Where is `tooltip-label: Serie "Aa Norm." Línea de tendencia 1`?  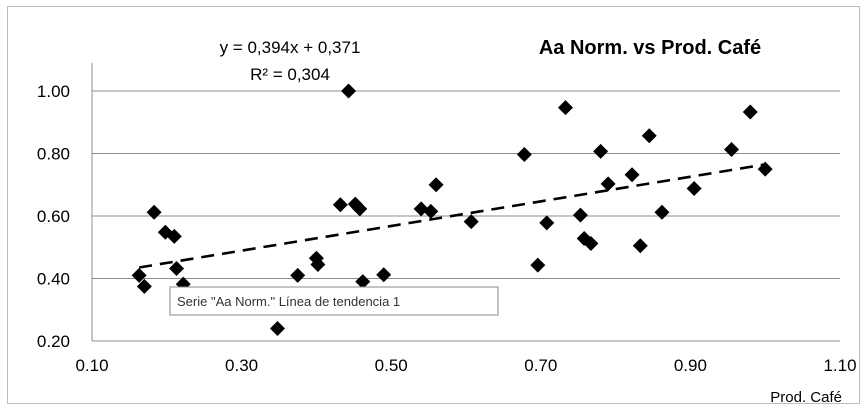
tooltip-label: Serie "Aa Norm." Línea de tendencia 1 is located at coordinates (288, 301).